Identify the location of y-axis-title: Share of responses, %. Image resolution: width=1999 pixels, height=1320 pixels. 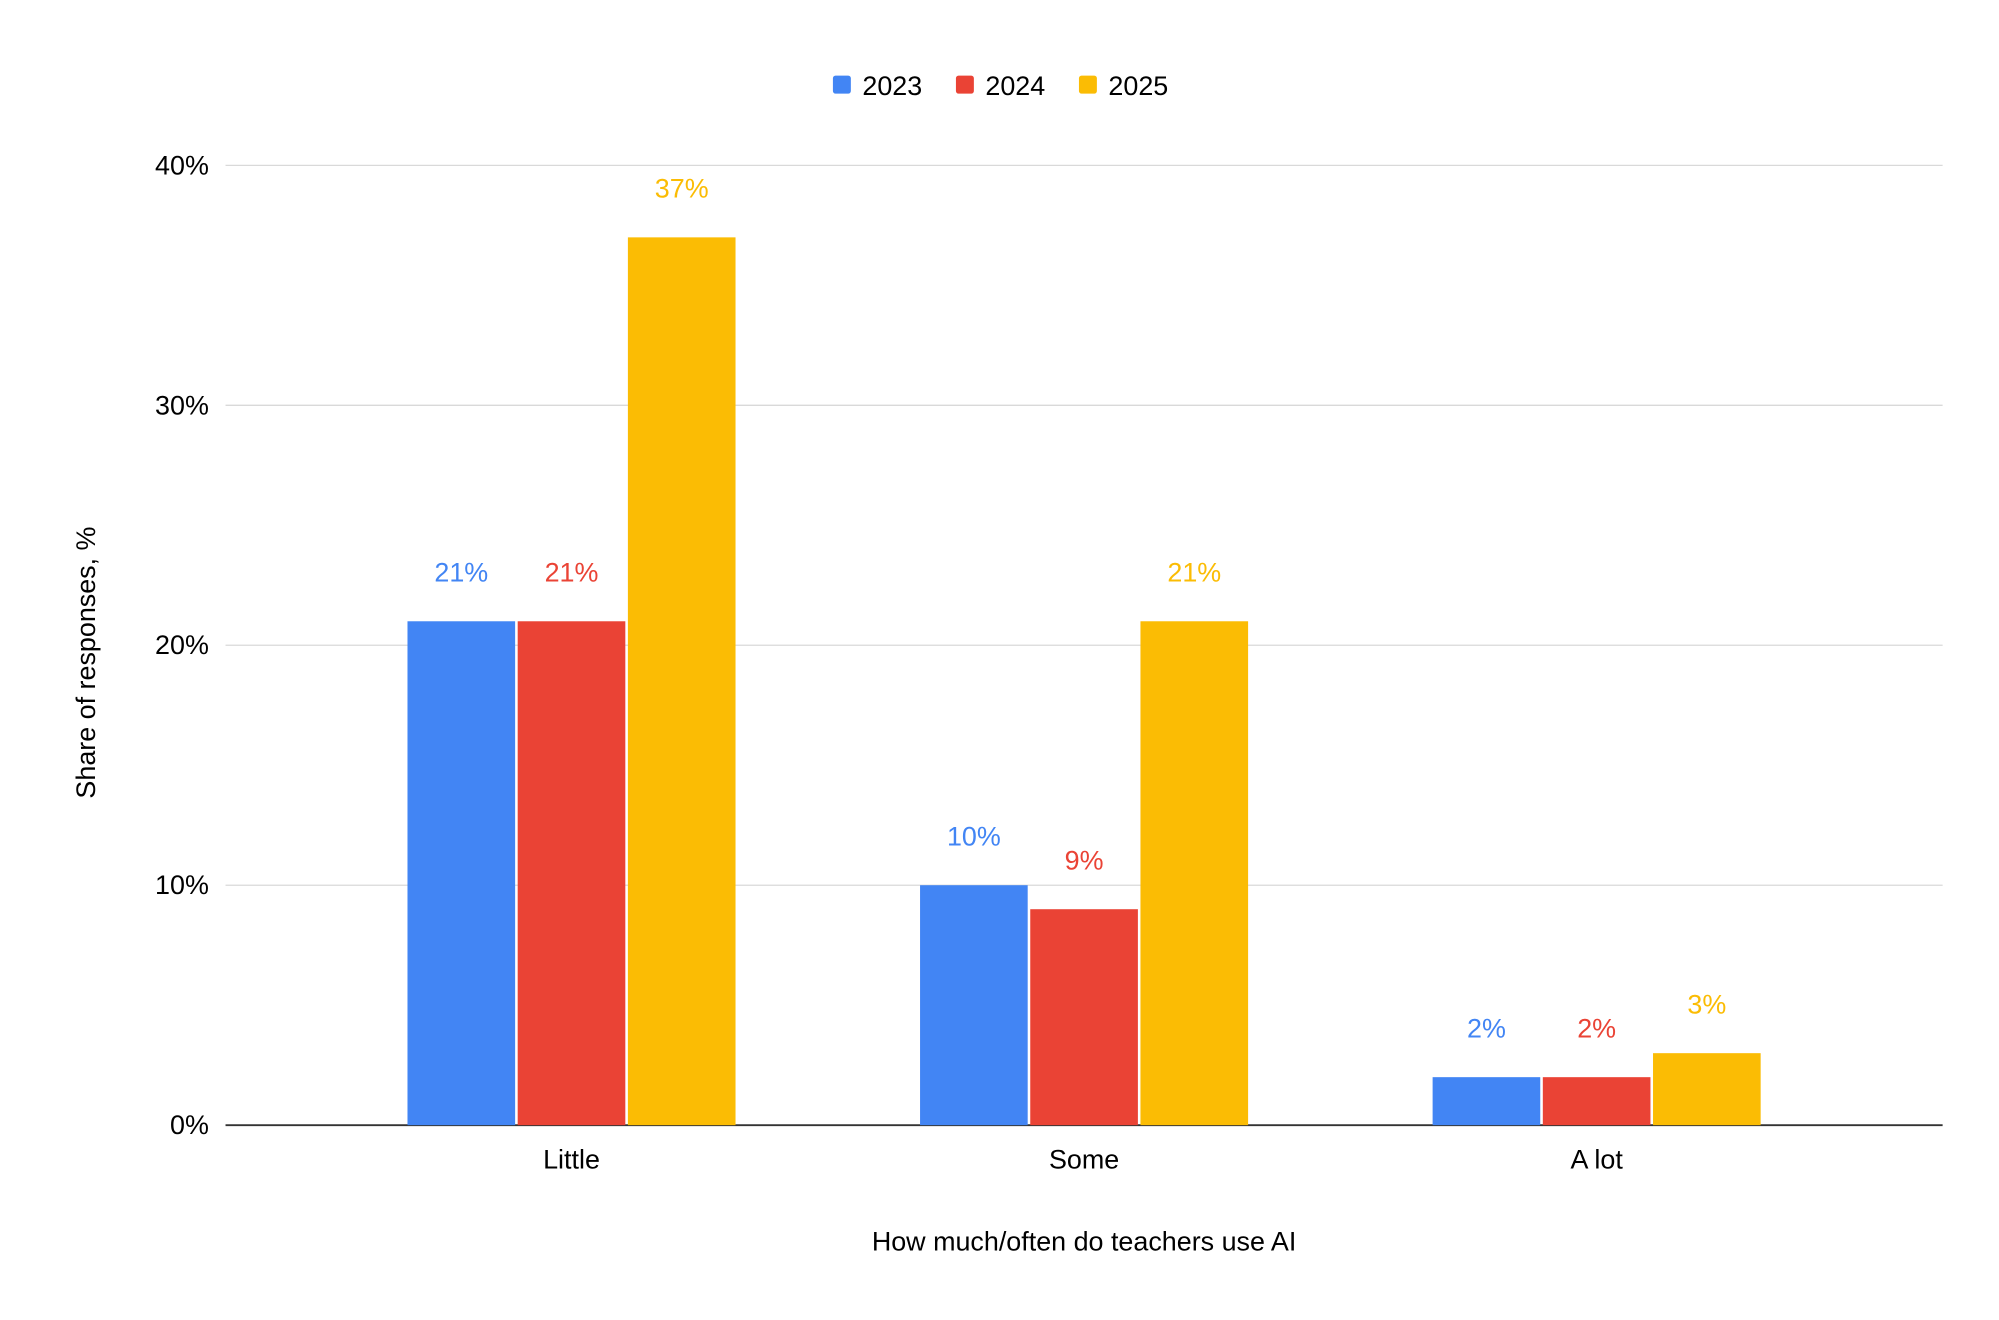
(86, 663).